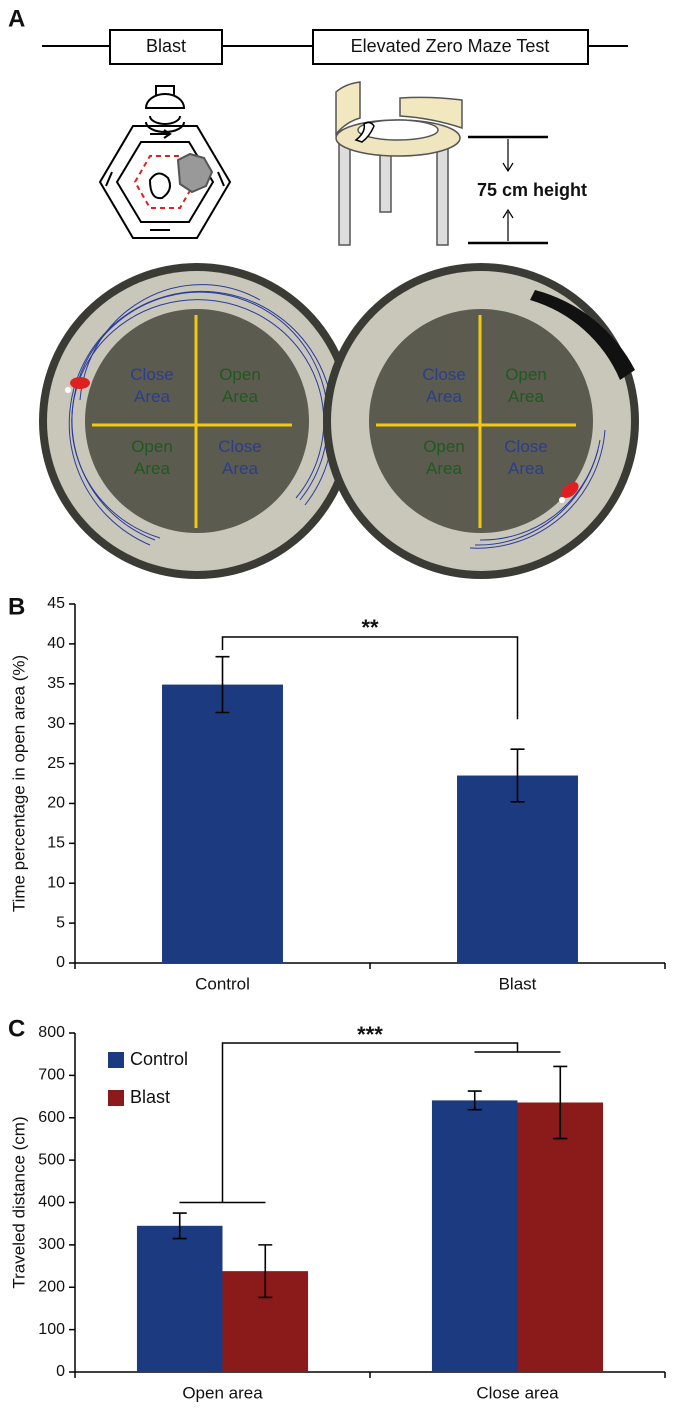  Describe the element at coordinates (56, 882) in the screenshot. I see `y-tick-label: 10` at that location.